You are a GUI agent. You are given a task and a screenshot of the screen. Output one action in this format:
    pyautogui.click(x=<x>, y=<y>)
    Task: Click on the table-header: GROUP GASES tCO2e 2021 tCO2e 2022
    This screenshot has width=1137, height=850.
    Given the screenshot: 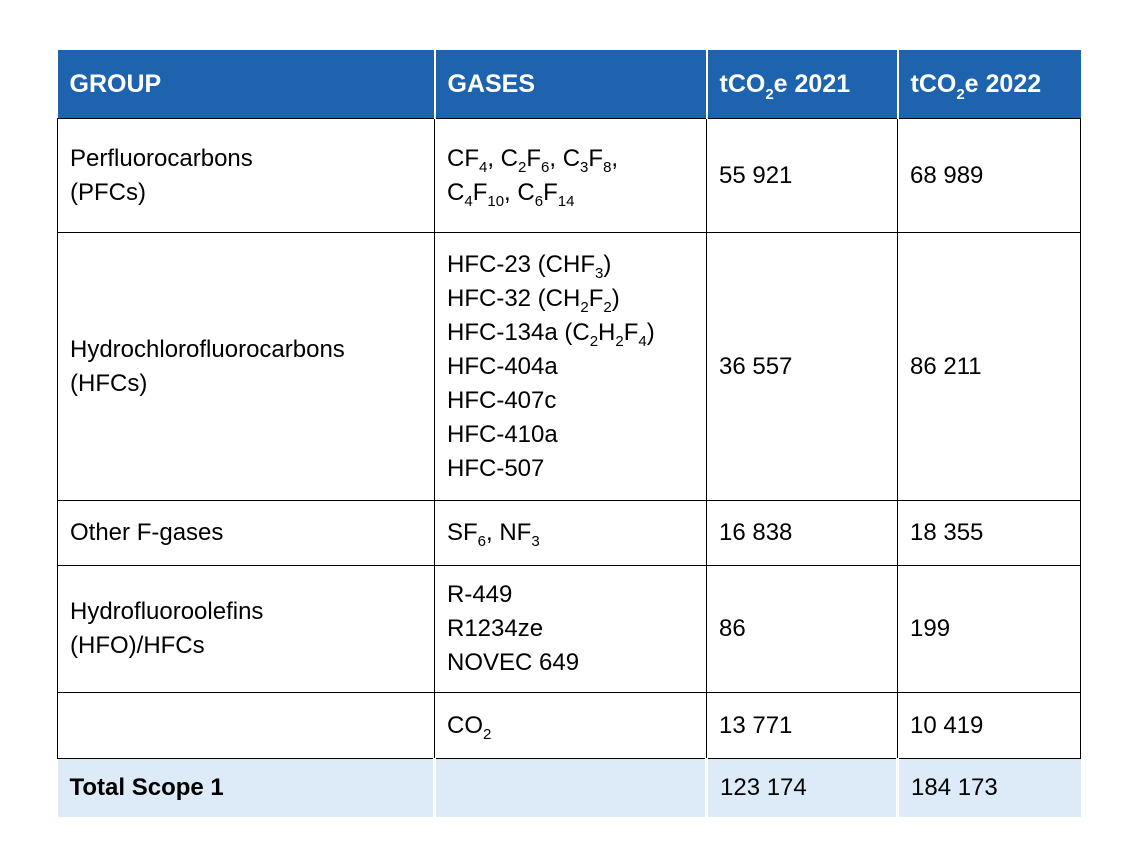 What is the action you would take?
    pyautogui.click(x=569, y=84)
    